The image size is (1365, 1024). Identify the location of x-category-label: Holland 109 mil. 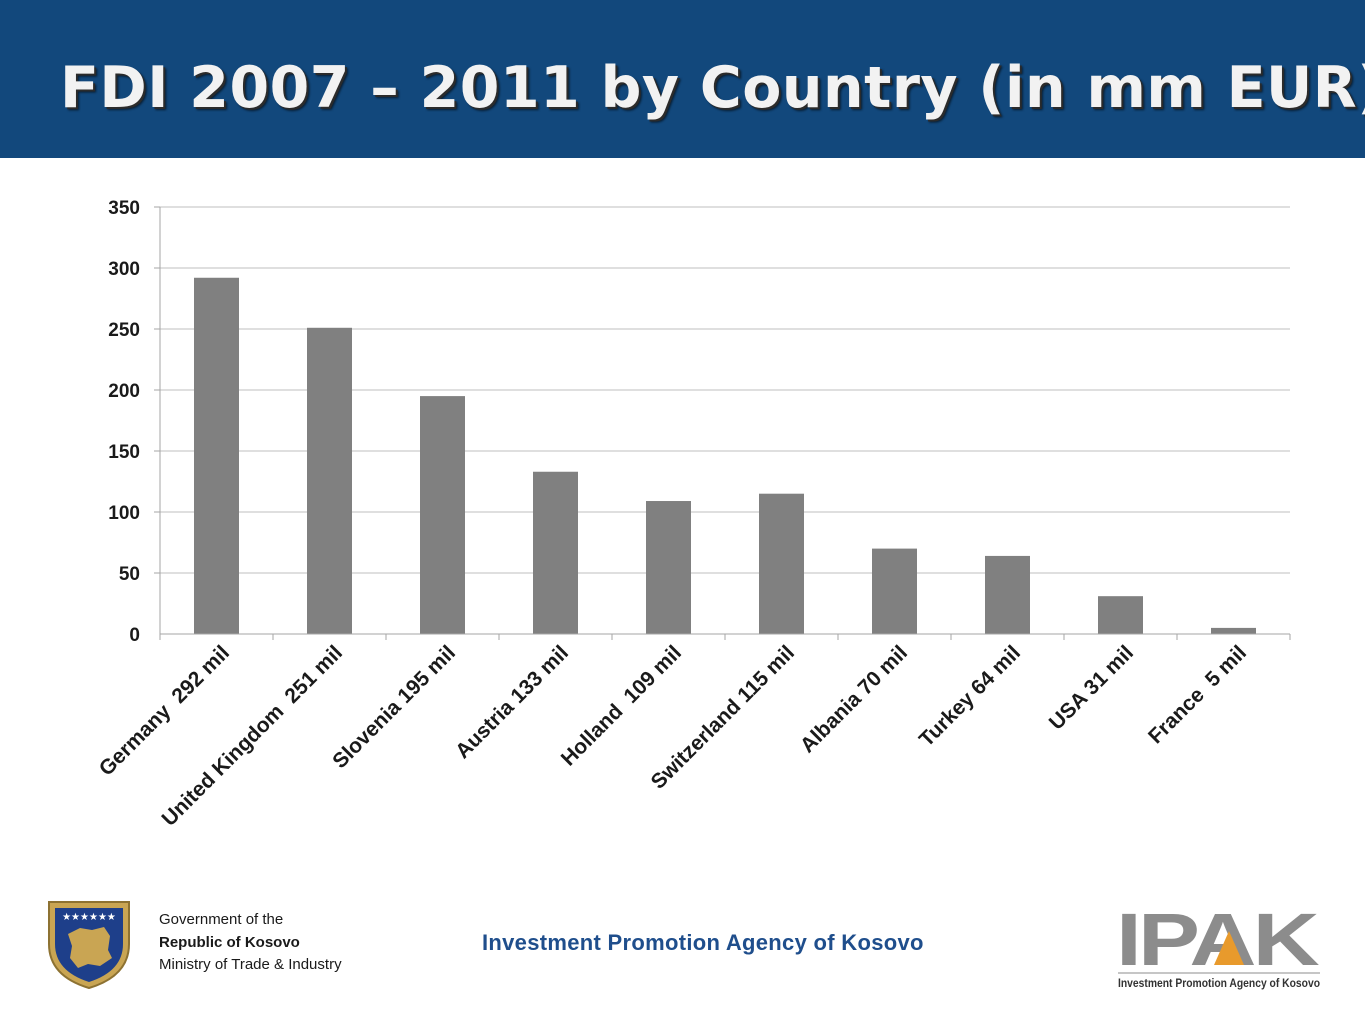
(621, 705).